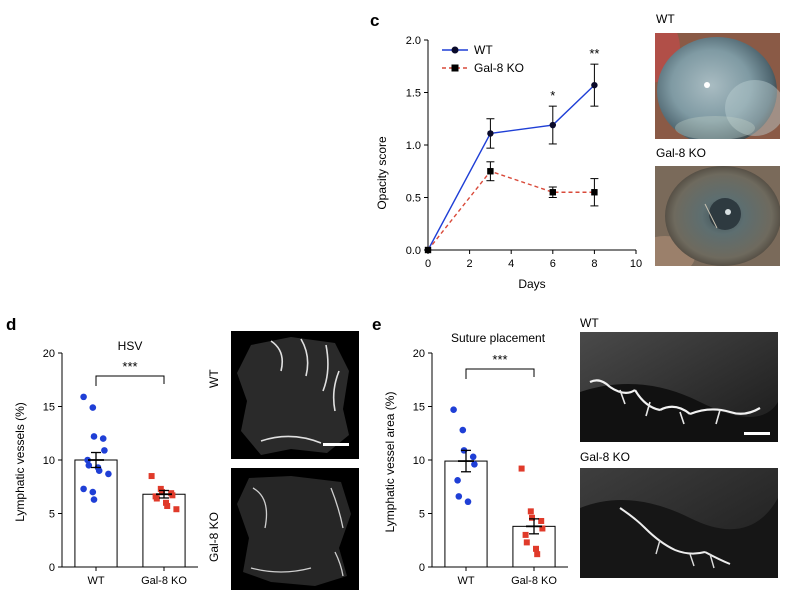 This screenshot has height=594, width=800. Describe the element at coordinates (214, 378) in the screenshot. I see `d-image-label-wt: WT` at that location.